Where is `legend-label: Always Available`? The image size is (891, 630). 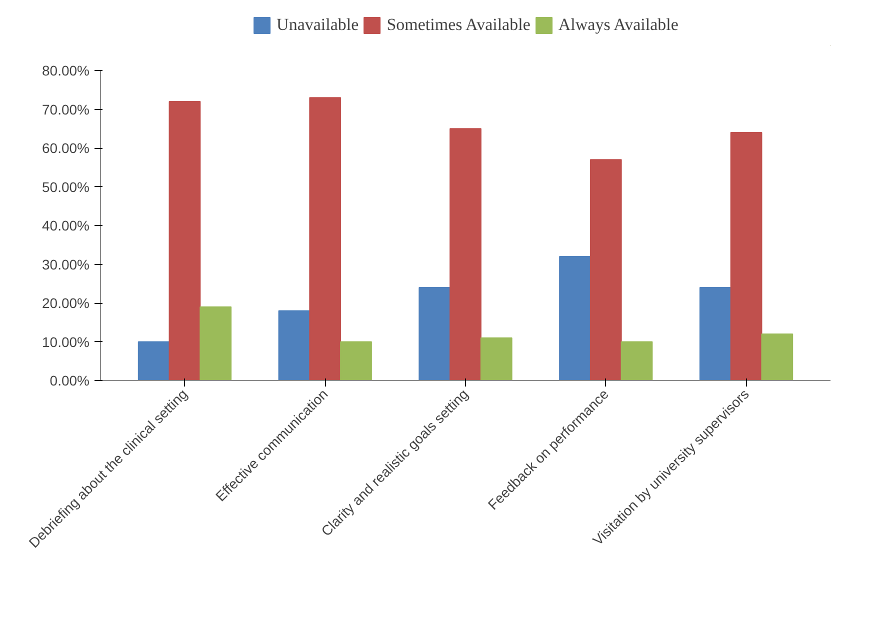 legend-label: Always Available is located at coordinates (618, 25).